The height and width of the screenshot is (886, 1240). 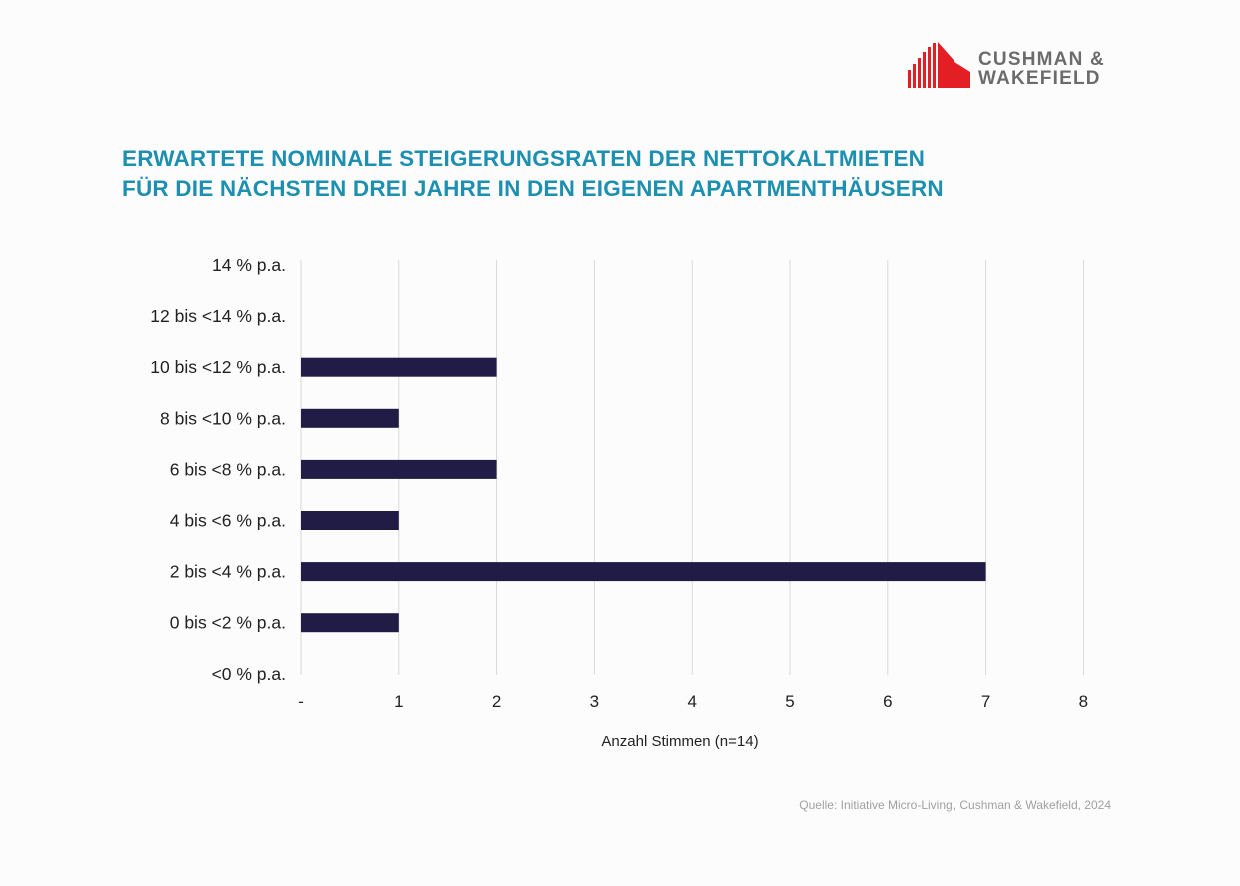 I want to click on x-tick-label: 3, so click(x=594, y=701).